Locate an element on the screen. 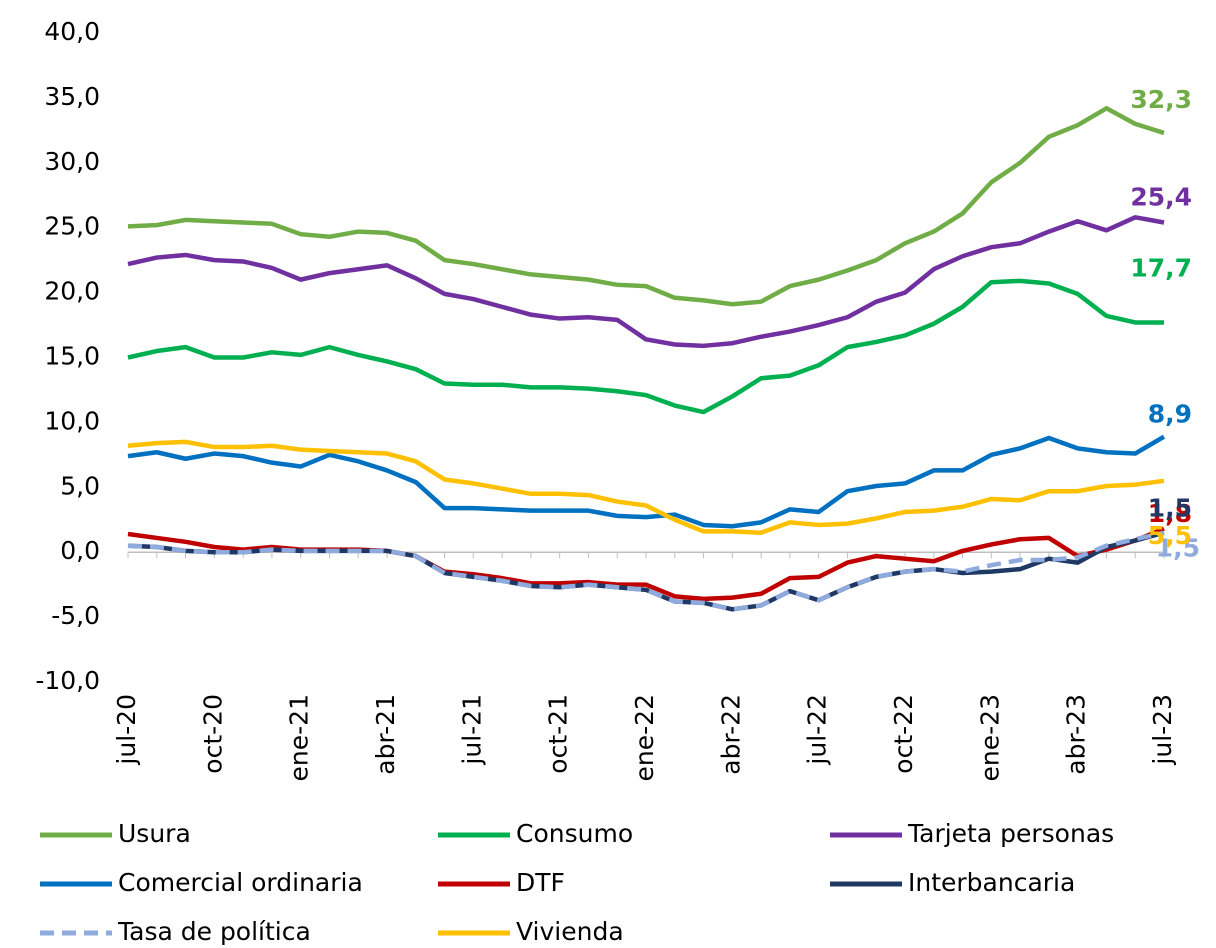  legend-label: Comercial ordinaria is located at coordinates (240, 882).